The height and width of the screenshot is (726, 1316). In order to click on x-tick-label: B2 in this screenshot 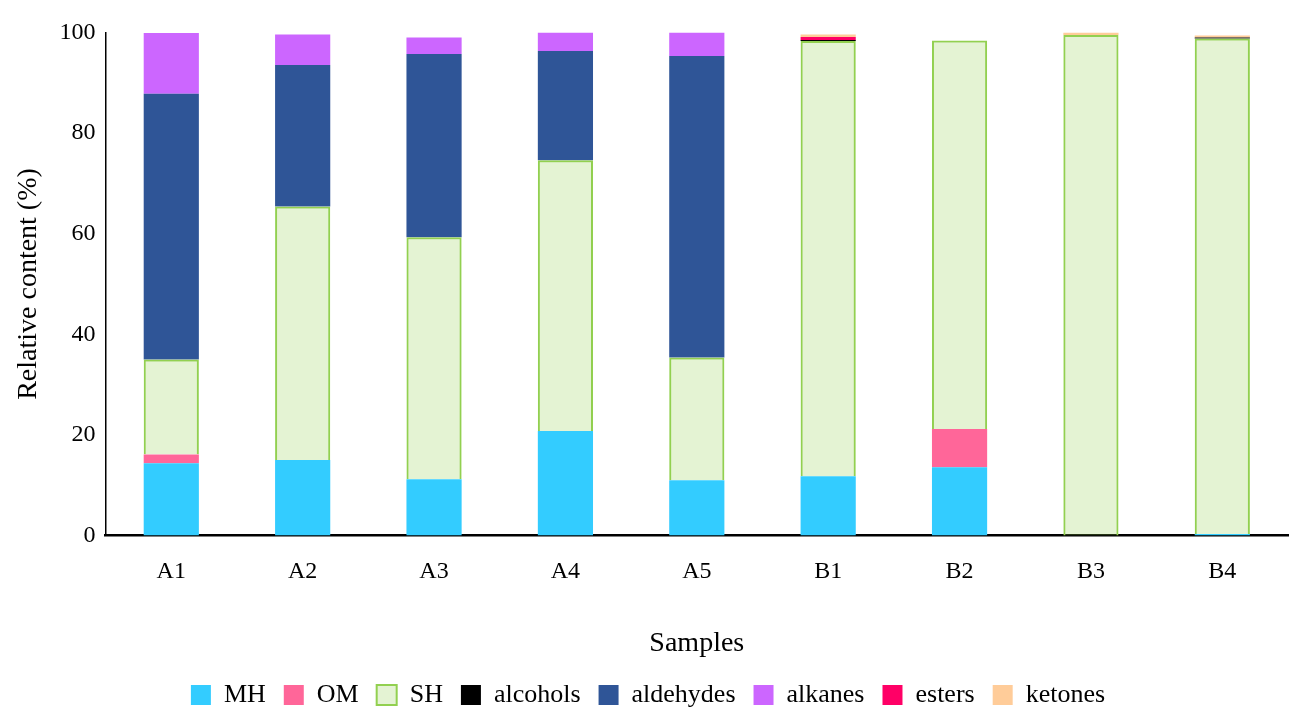, I will do `click(959, 570)`.